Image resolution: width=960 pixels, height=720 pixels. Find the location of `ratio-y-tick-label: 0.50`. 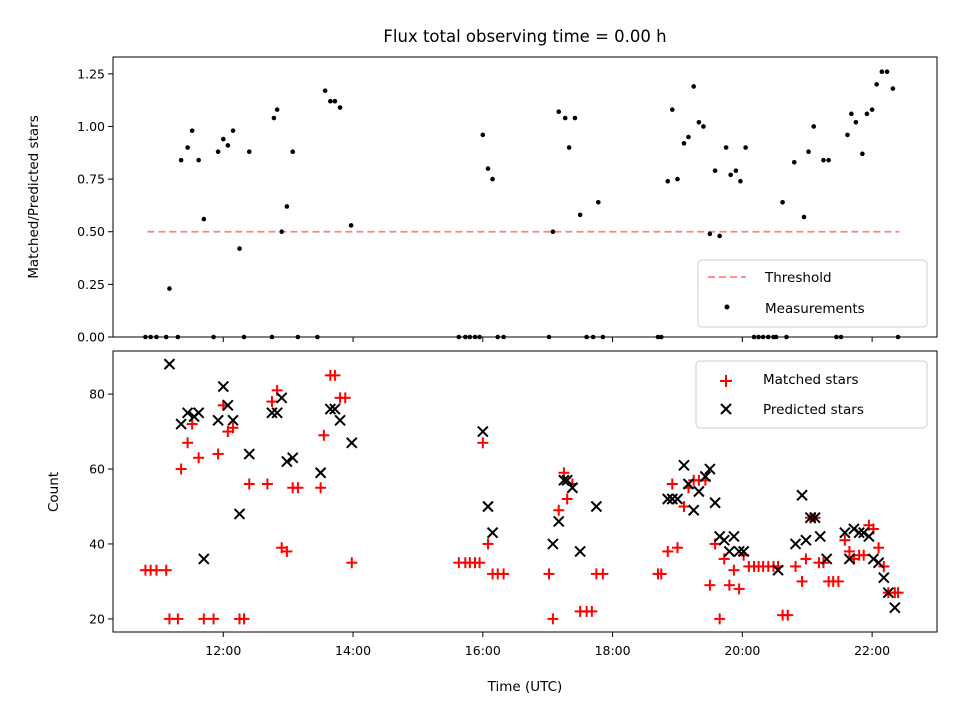

ratio-y-tick-label: 0.50 is located at coordinates (91, 231).